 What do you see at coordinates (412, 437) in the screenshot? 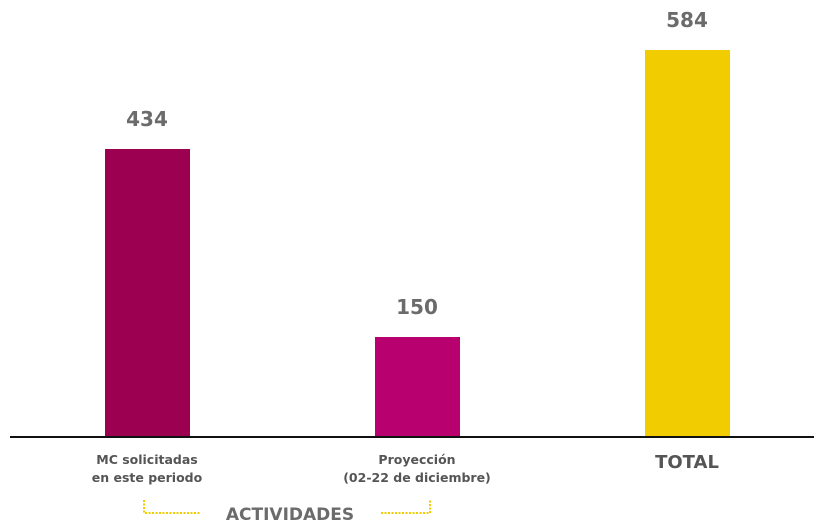
I see `x-axis-line` at bounding box center [412, 437].